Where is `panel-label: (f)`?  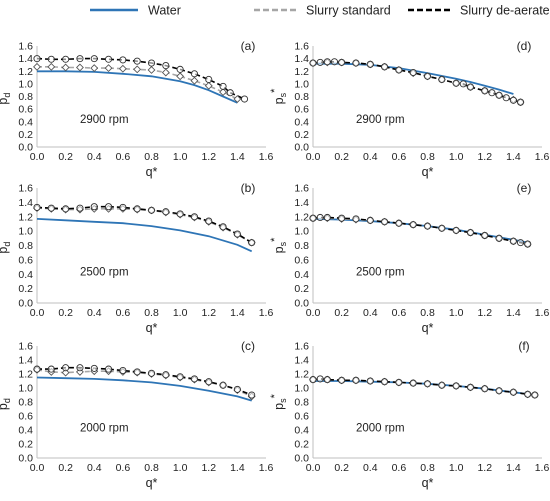
panel-label: (f) is located at coordinates (523, 346).